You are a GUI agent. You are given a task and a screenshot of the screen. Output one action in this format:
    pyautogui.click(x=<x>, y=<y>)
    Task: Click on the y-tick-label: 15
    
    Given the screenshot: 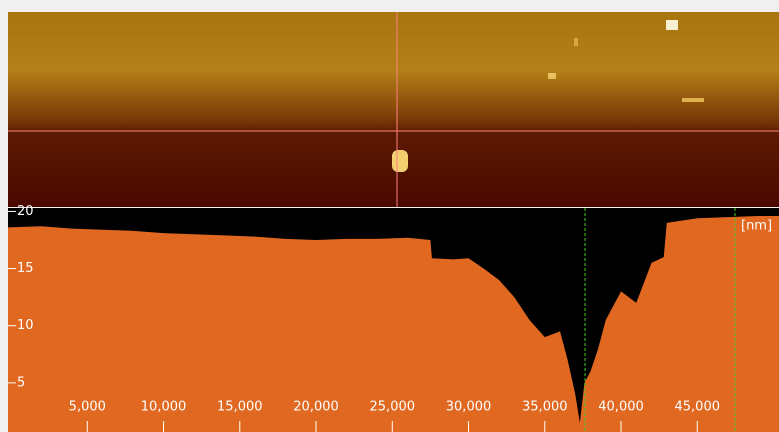 What is the action you would take?
    pyautogui.click(x=25, y=268)
    